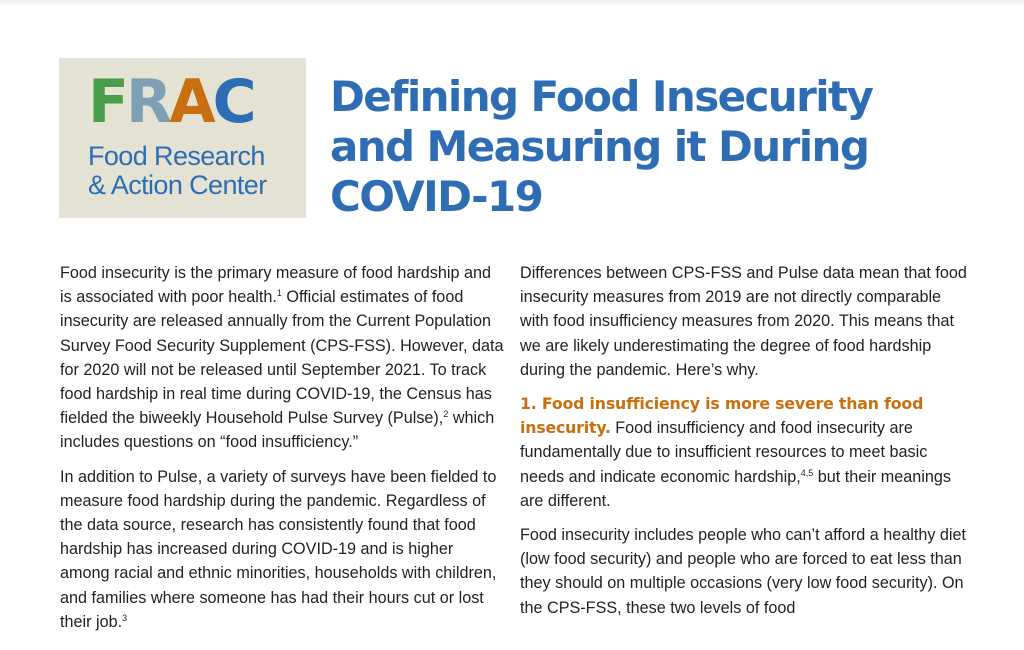 This screenshot has height=650, width=1024. Describe the element at coordinates (177, 185) in the screenshot. I see `logo-line-2: & Action Center` at that location.